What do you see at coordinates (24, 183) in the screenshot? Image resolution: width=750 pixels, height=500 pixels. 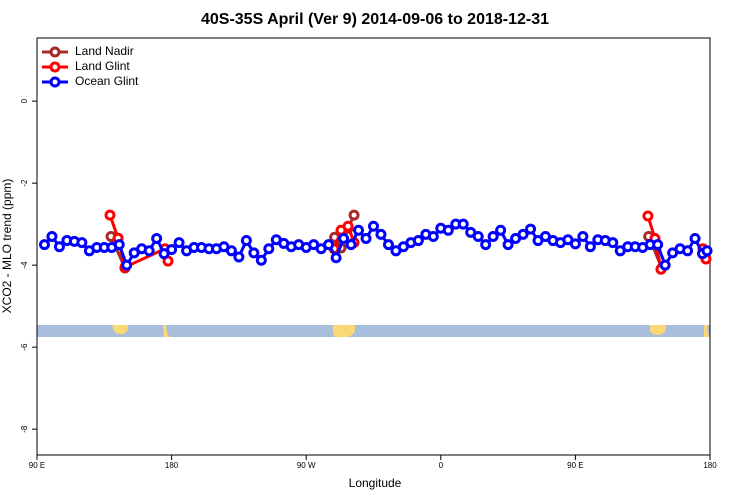 I see `y-tick-label: -2` at bounding box center [24, 183].